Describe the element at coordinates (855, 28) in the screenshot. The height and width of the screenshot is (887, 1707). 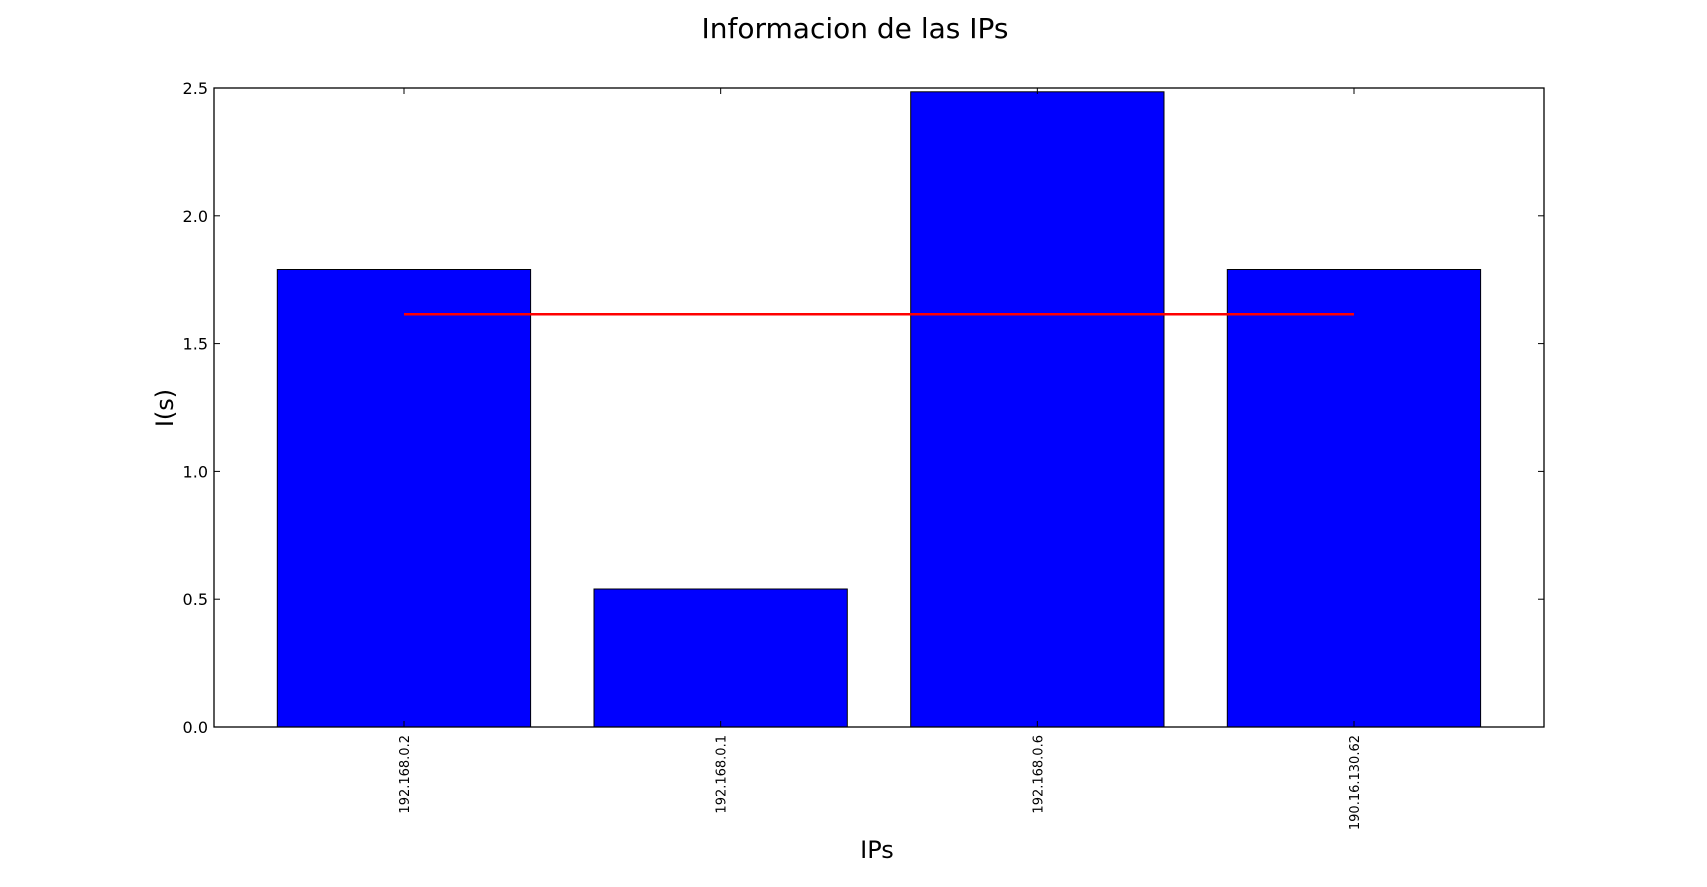
I see `chart-title: Informacion de las IPs` at that location.